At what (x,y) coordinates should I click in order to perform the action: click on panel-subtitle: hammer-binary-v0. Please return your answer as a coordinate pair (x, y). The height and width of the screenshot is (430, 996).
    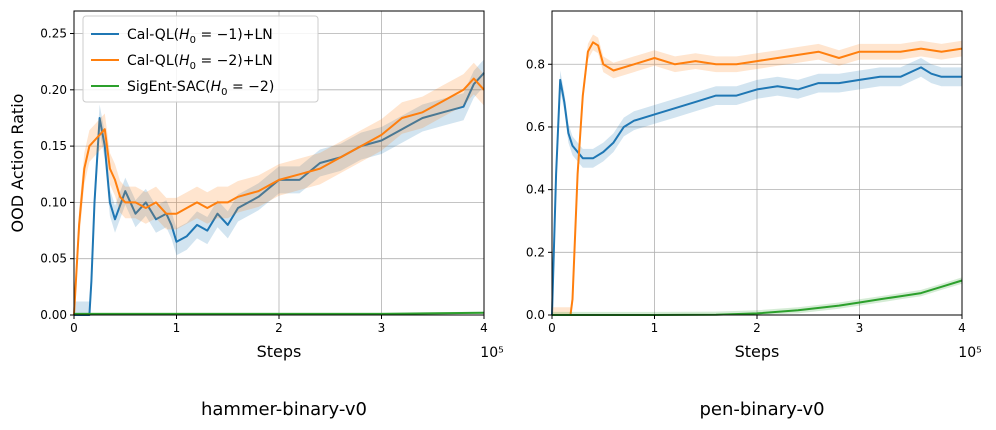
    Looking at the image, I should click on (284, 409).